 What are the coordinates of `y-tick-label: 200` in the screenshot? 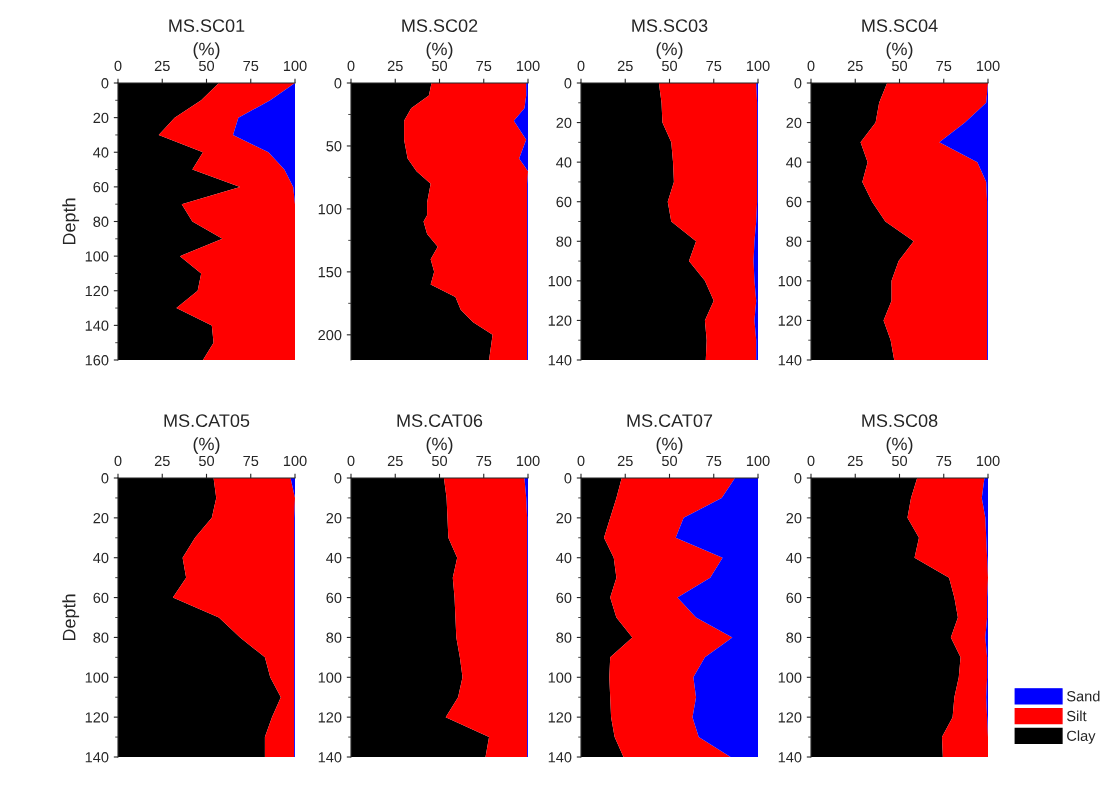 It's located at (330, 335).